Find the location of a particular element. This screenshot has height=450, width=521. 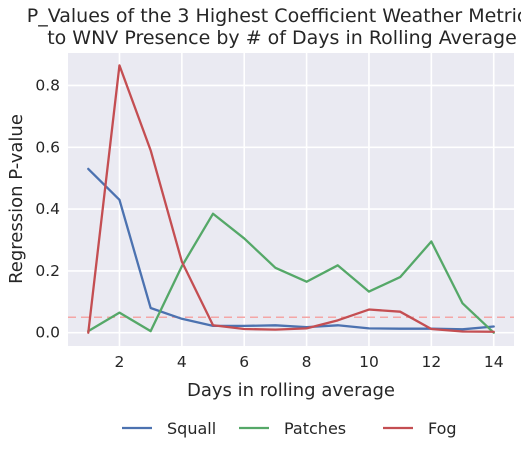

y-tick-labels: 0.0 0.2 0.4 0.6 0.8 is located at coordinates (47, 208).